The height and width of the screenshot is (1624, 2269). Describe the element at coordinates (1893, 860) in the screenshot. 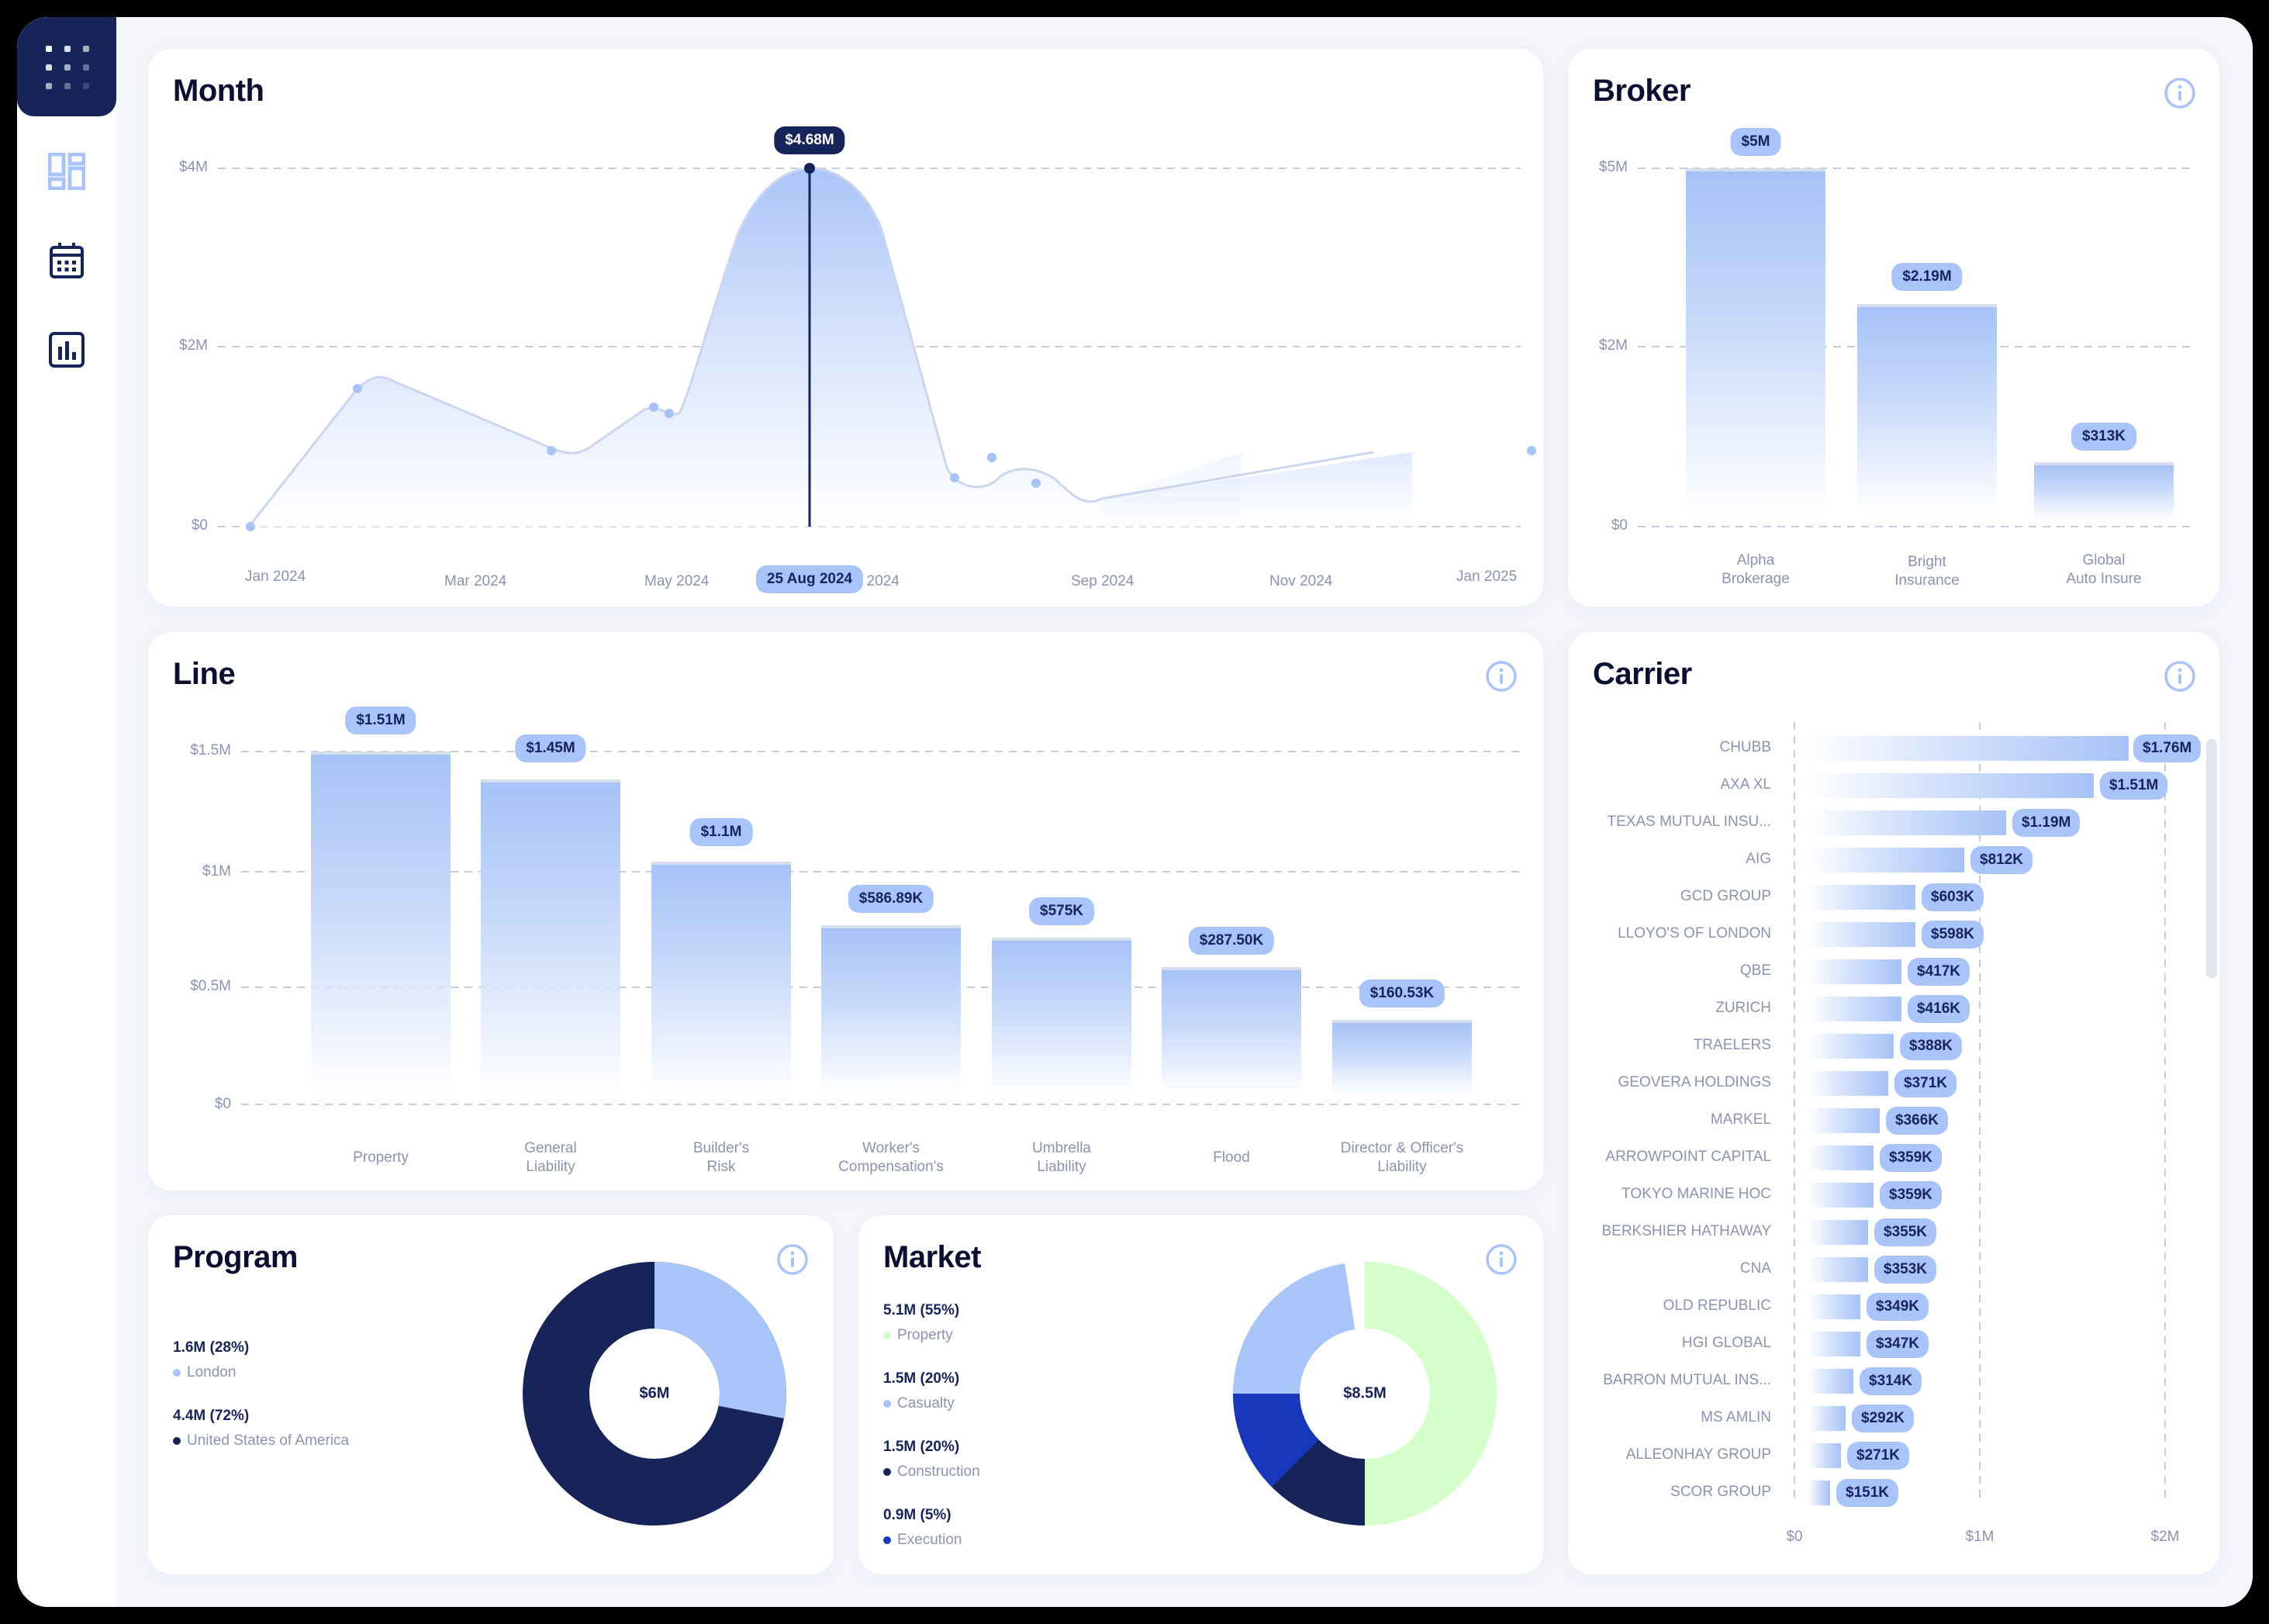

I see `carrier-row: AIG $812K` at that location.